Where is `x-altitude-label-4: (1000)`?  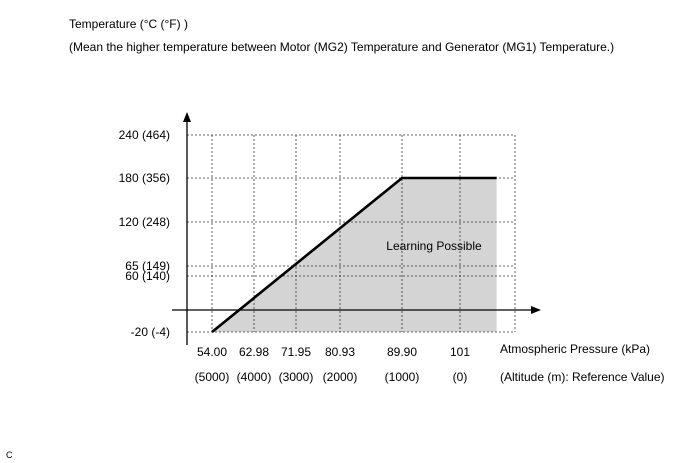 x-altitude-label-4: (1000) is located at coordinates (402, 377).